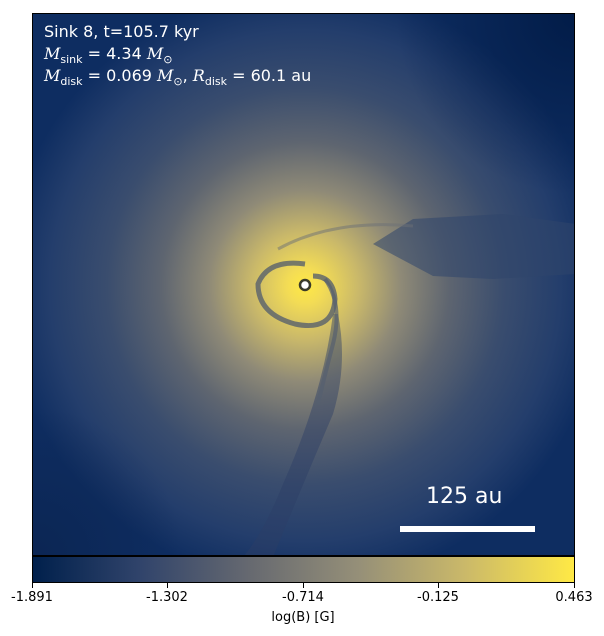  Describe the element at coordinates (303, 569) in the screenshot. I see `colorbar` at that location.